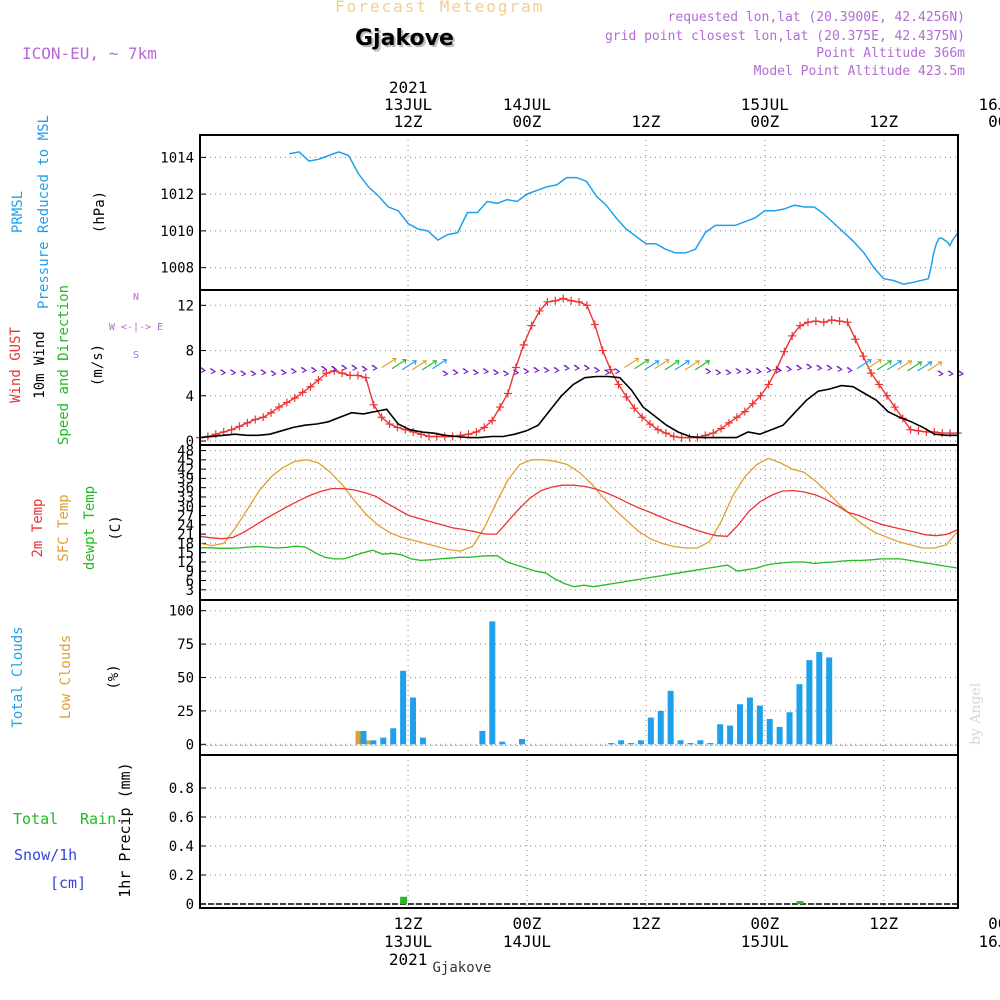 The image size is (1000, 1000). What do you see at coordinates (185, 712) in the screenshot?
I see `y-tick-label: 25` at bounding box center [185, 712].